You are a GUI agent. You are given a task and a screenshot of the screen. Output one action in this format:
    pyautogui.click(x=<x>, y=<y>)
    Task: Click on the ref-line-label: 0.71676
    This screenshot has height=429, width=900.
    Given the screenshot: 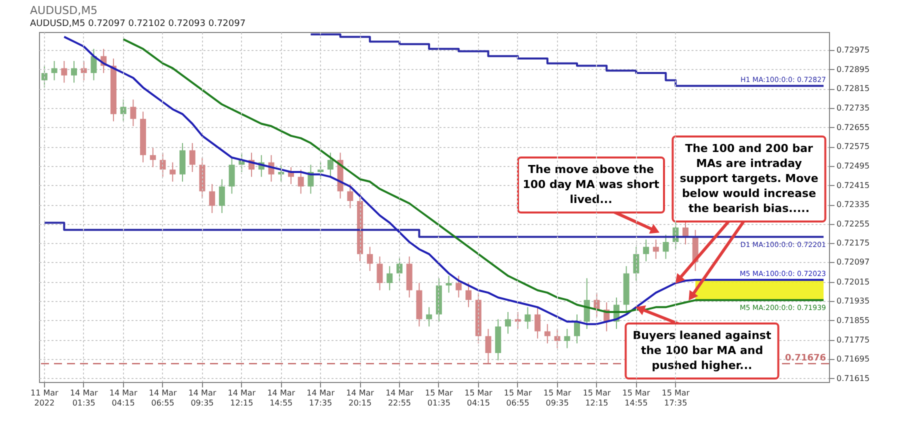 What is the action you would take?
    pyautogui.click(x=805, y=359)
    